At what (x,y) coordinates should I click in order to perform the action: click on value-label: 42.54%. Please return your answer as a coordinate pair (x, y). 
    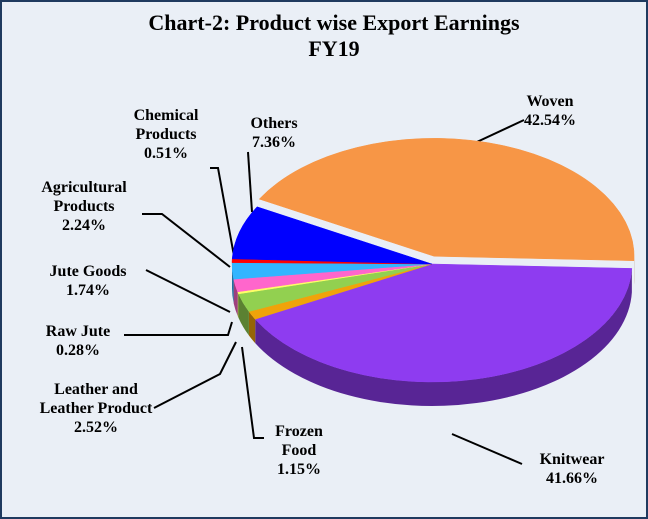
    Looking at the image, I should click on (550, 120).